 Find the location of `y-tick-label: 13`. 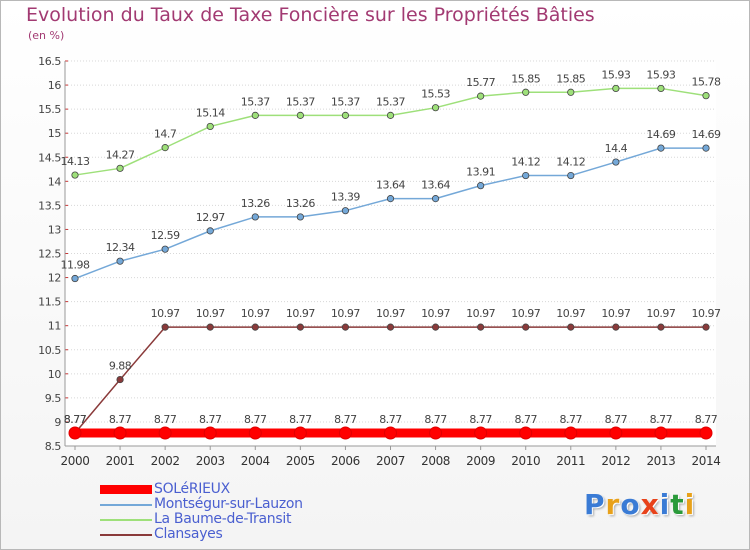

y-tick-label: 13 is located at coordinates (55, 229).